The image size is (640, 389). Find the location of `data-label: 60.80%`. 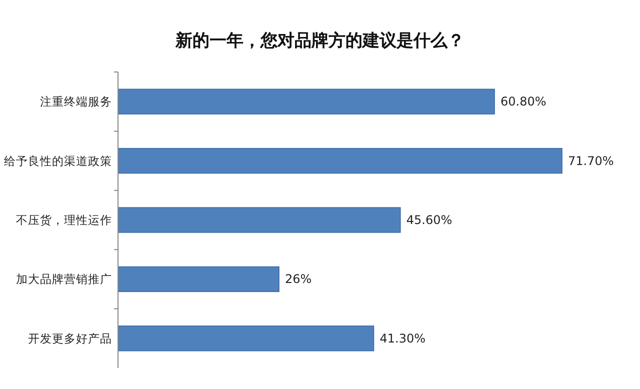

data-label: 60.80% is located at coordinates (523, 101).